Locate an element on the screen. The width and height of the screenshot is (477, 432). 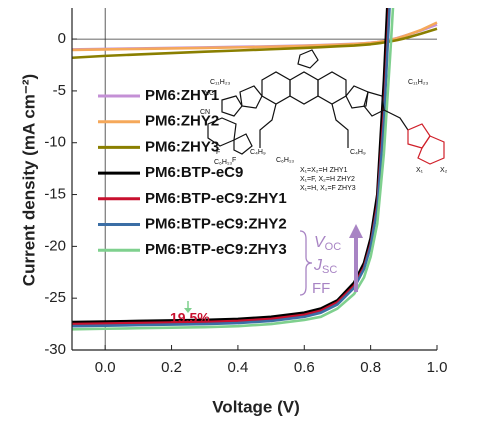
jsc-label: JSC is located at coordinates (325, 266).